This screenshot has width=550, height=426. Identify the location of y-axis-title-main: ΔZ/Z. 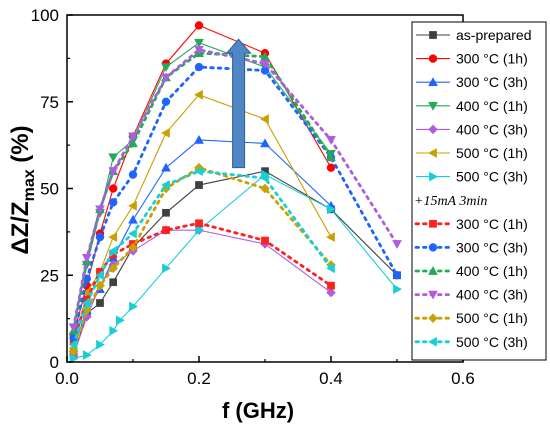
(20, 227).